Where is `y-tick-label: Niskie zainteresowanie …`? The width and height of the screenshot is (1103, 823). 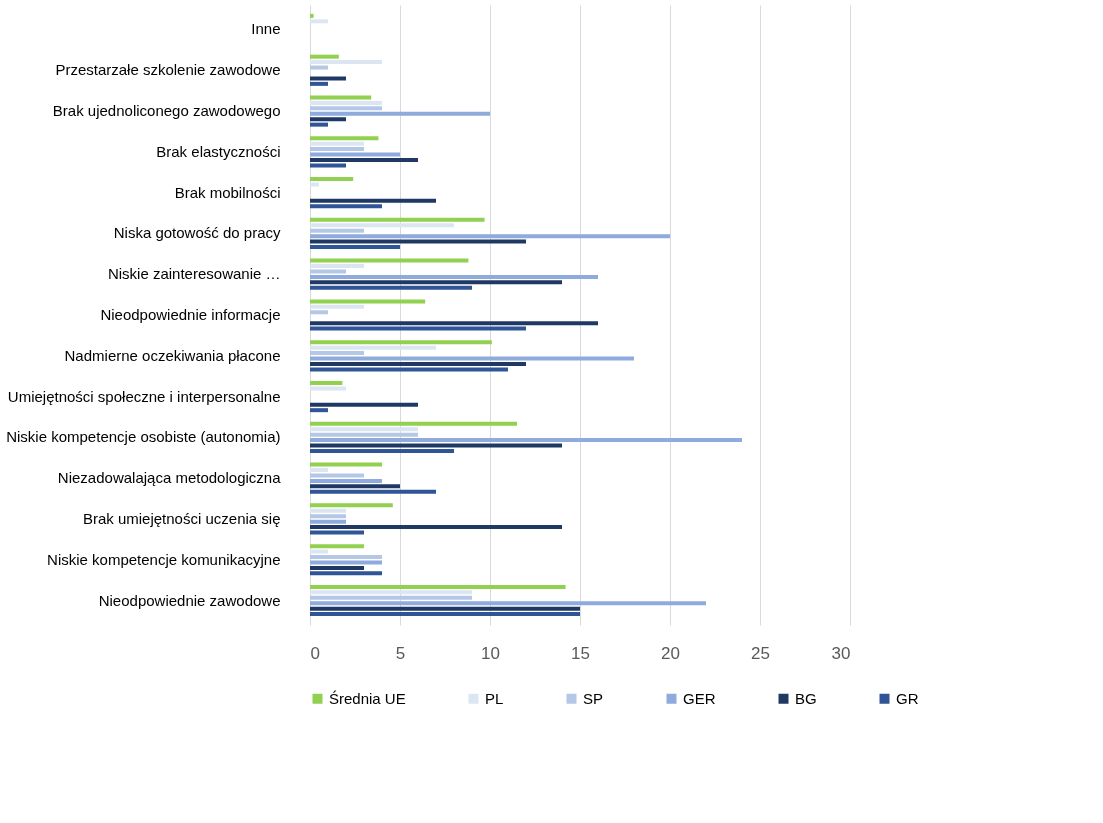
y-tick-label: Niskie zainteresowanie … is located at coordinates (194, 274).